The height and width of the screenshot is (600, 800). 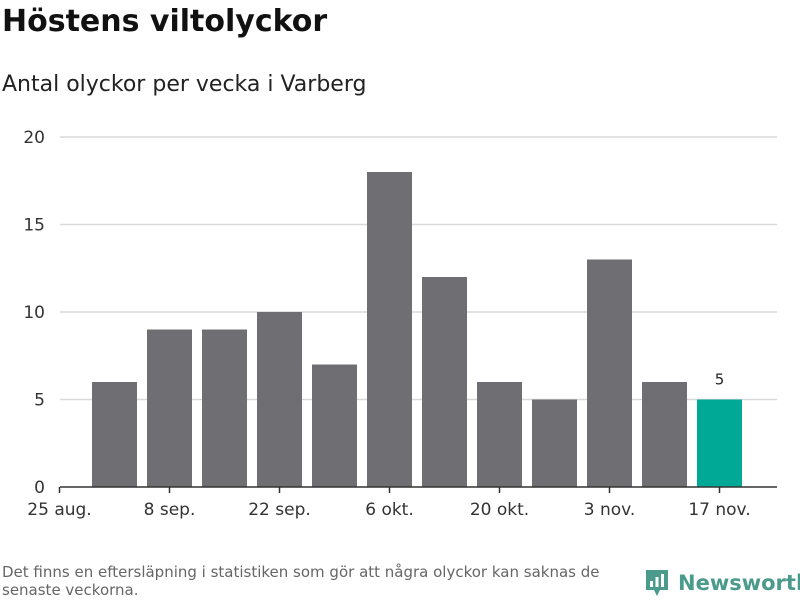 What do you see at coordinates (739, 583) in the screenshot?
I see `brand-name: Newsworthy` at bounding box center [739, 583].